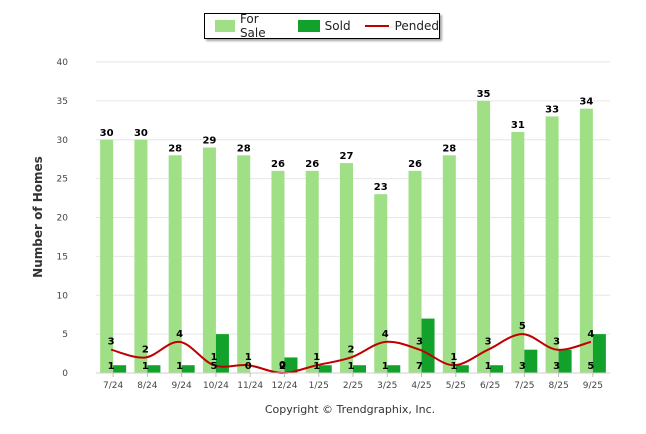 This screenshot has height=434, width=646. I want to click on x-tick-label: 12/24, so click(284, 386).